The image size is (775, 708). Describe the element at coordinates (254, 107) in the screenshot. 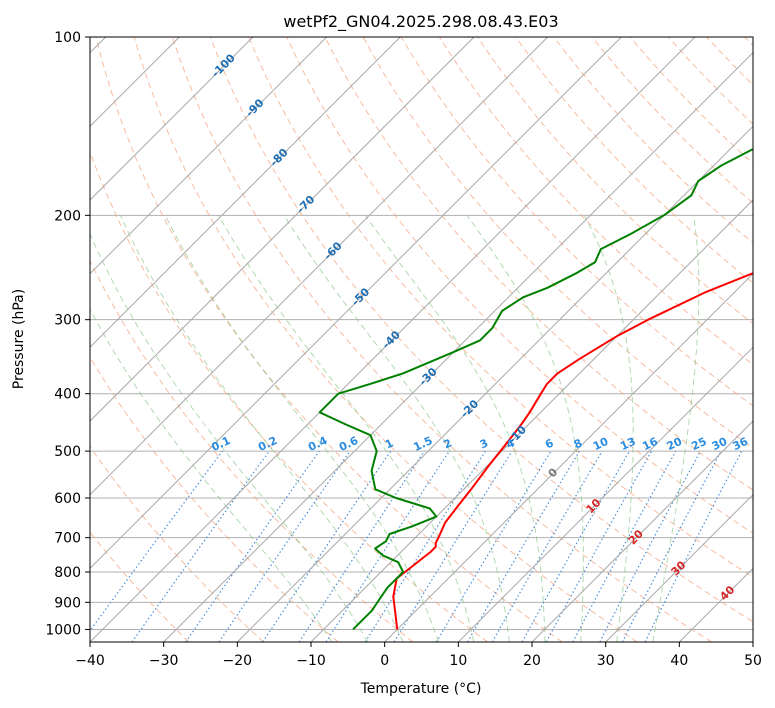

I see `isotherm-label: -90` at that location.